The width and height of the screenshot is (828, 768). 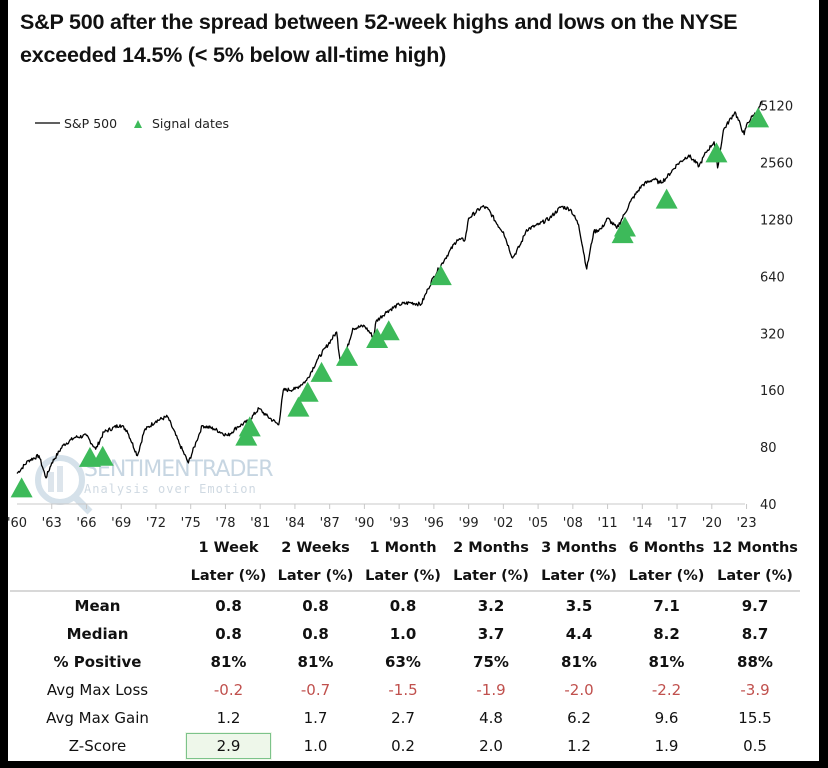 I want to click on table-cell: 6.2, so click(x=579, y=718).